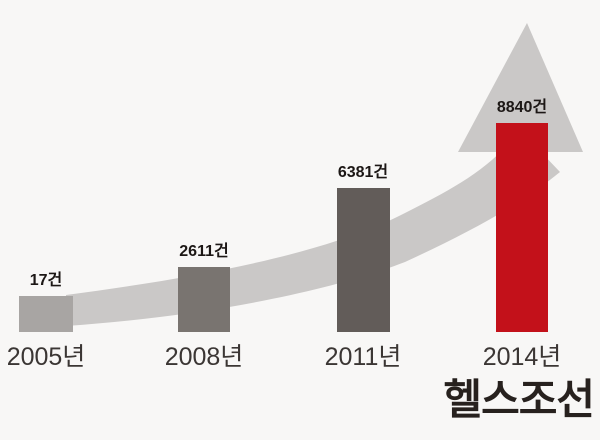 This screenshot has width=600, height=440. Describe the element at coordinates (363, 357) in the screenshot. I see `x-tick-2011: 2011년` at that location.